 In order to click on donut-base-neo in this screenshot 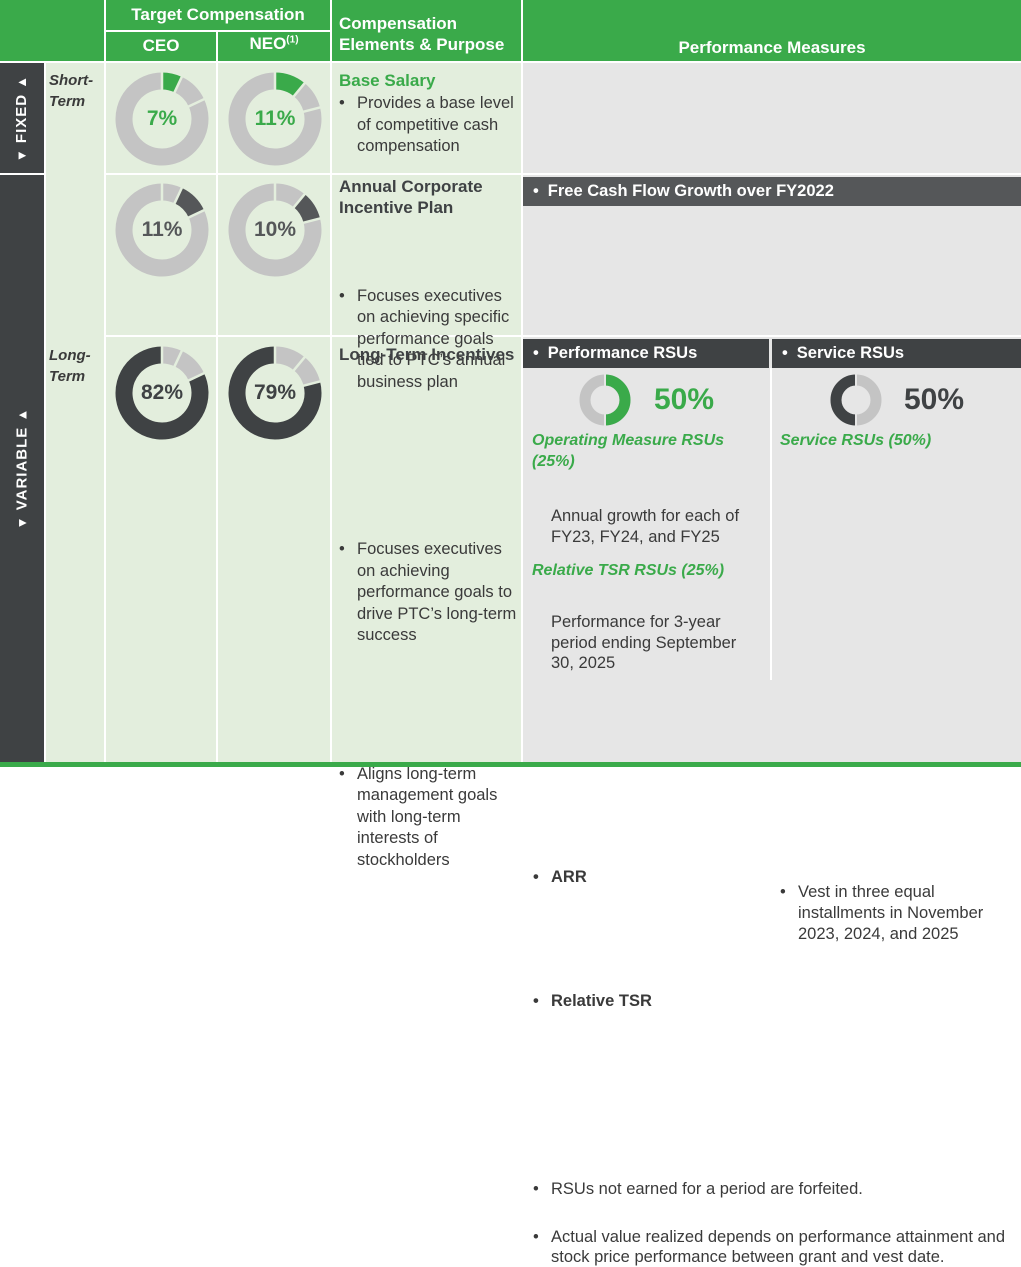, I will do `click(275, 119)`.